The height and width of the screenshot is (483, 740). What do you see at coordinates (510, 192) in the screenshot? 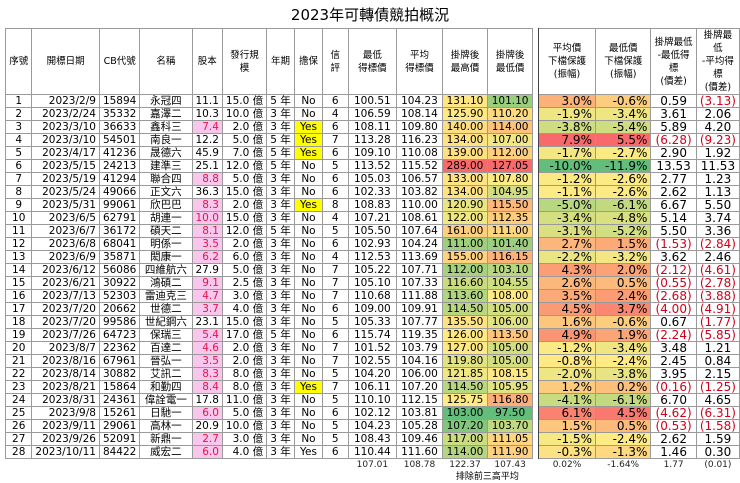
I see `cell-low-price: 104.95` at bounding box center [510, 192].